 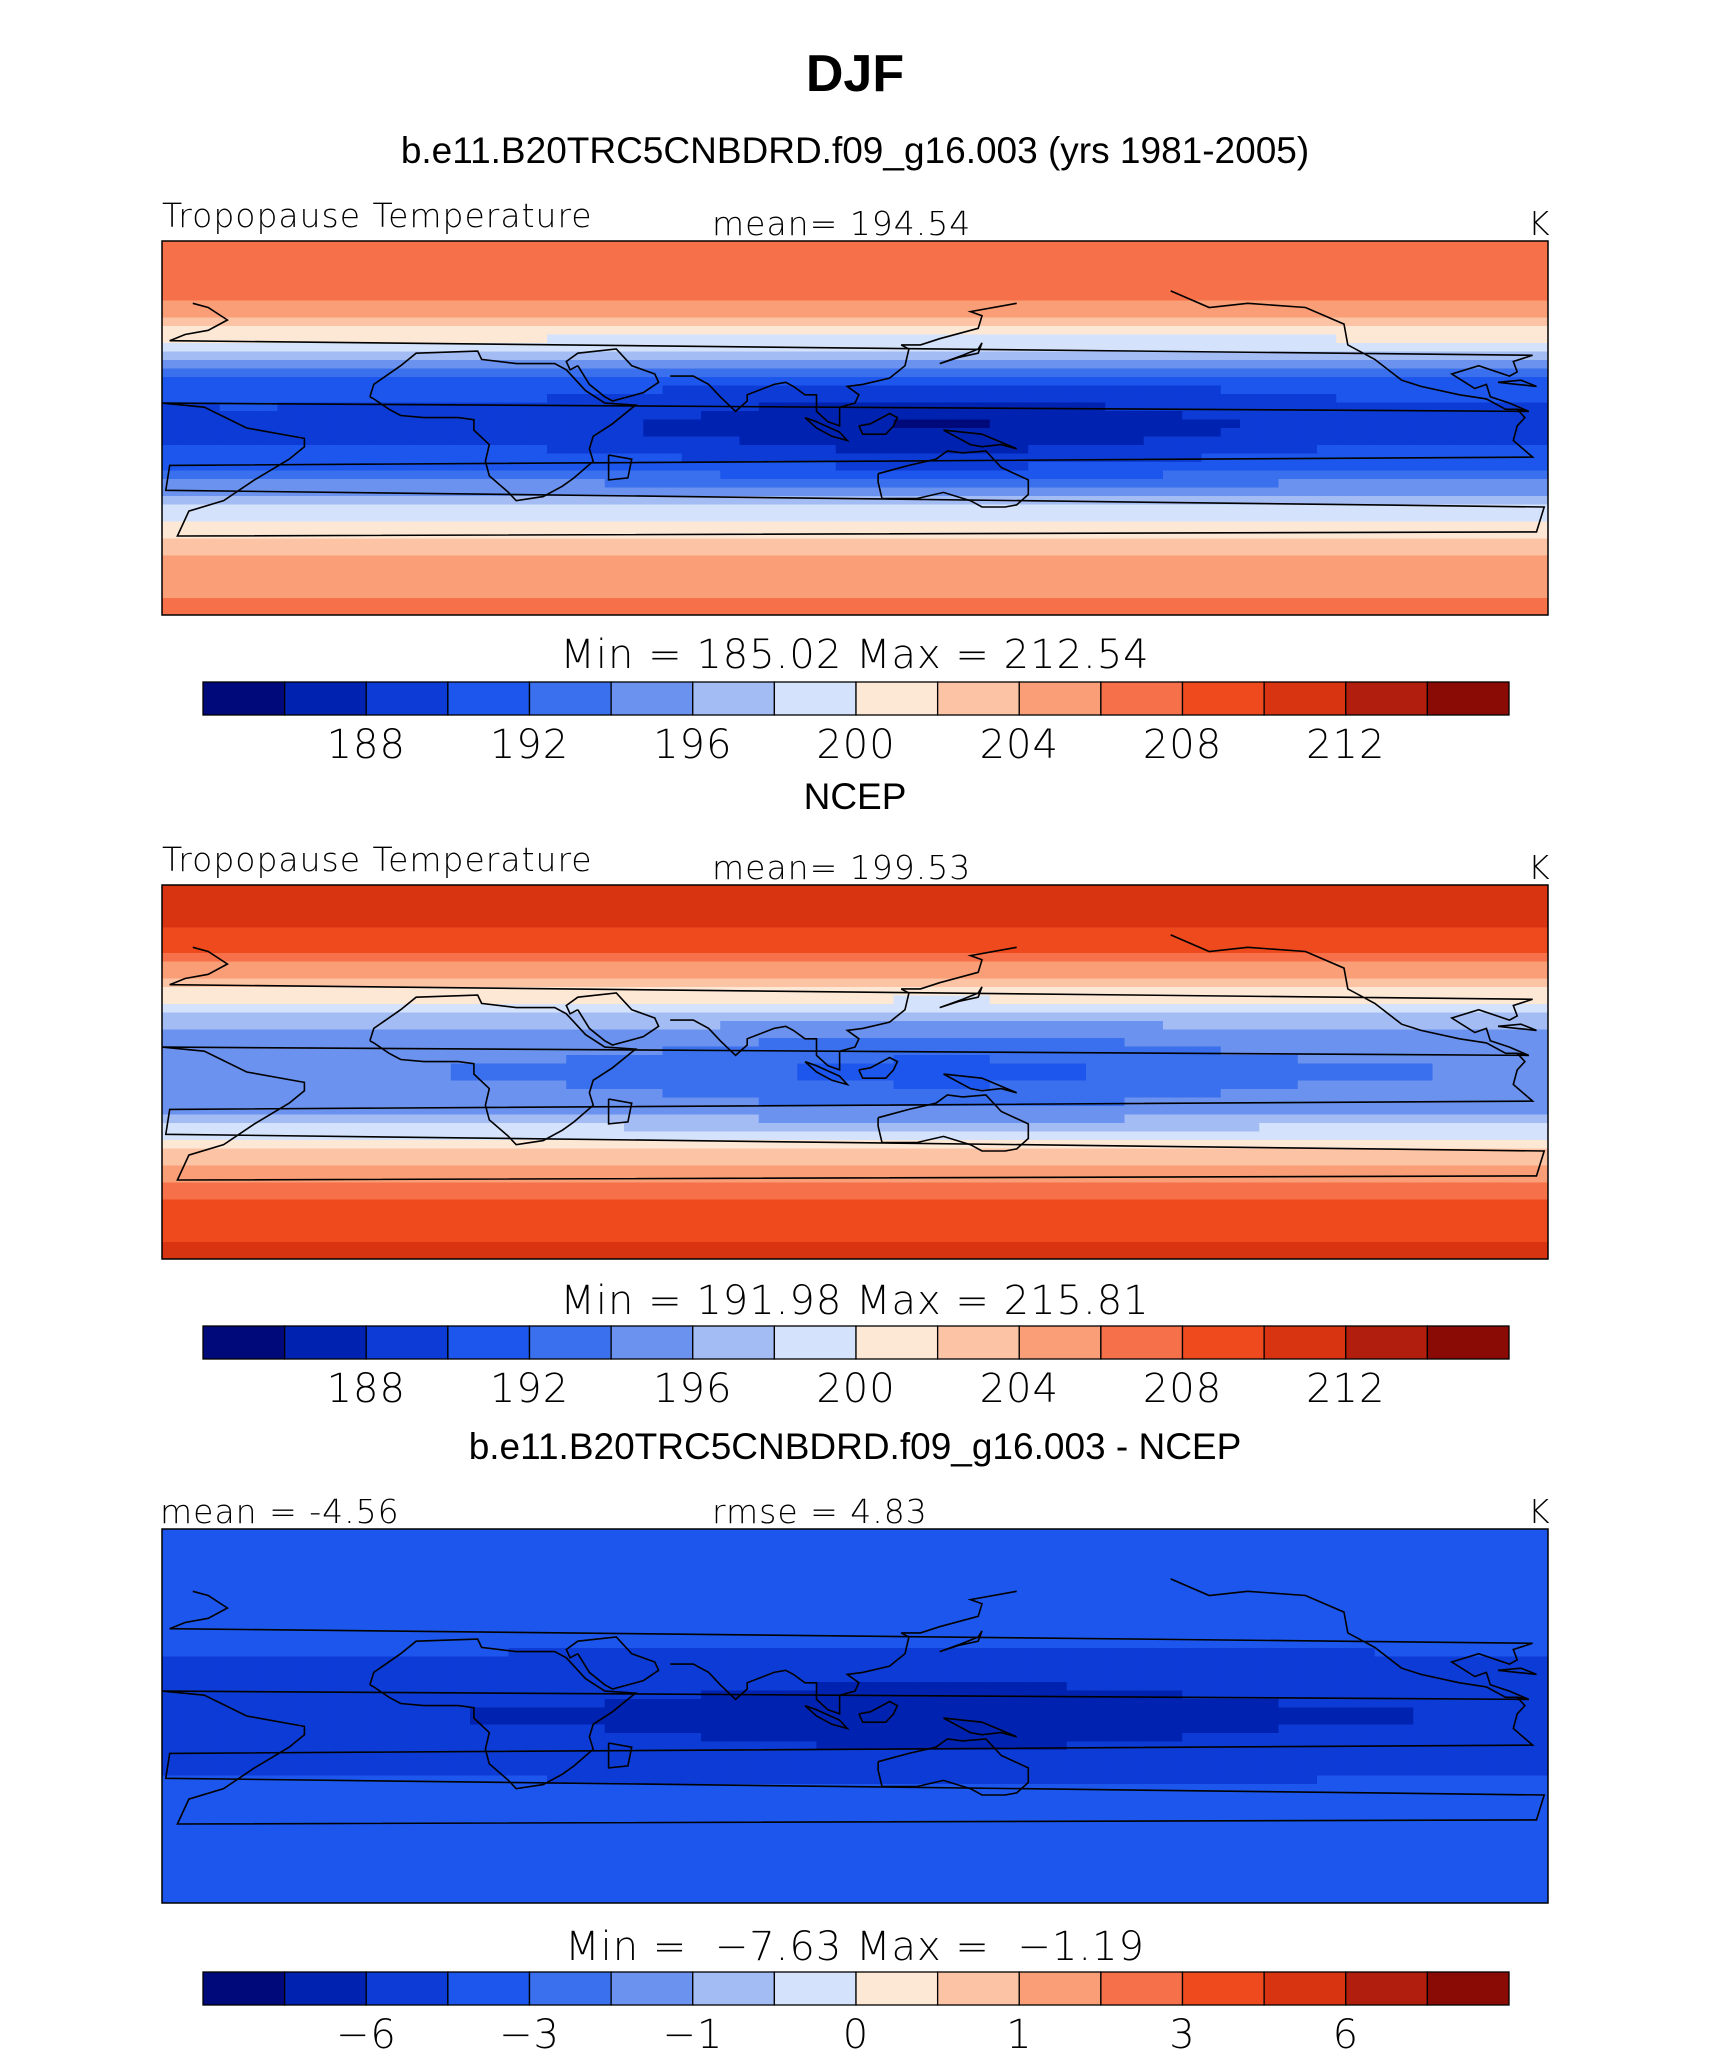 I want to click on colorbar-swatch, so click(x=1223, y=698).